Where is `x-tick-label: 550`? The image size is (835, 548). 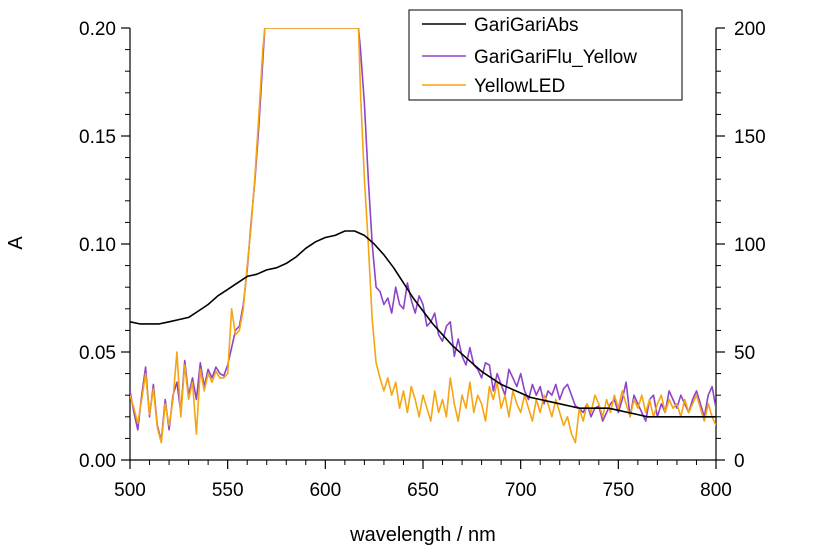
x-tick-label: 550 is located at coordinates (228, 490).